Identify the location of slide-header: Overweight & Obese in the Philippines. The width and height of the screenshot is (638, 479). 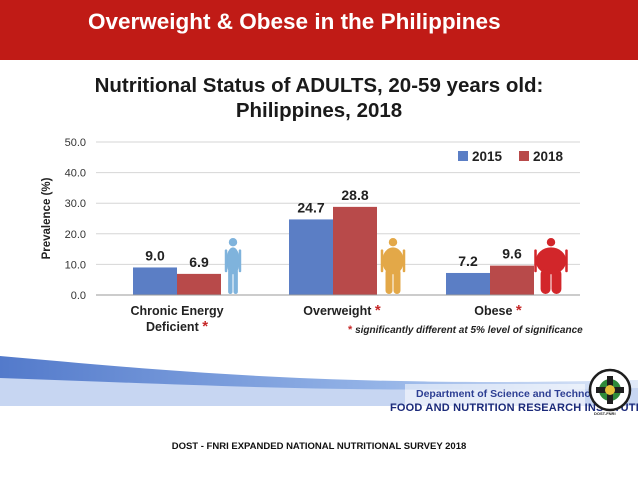
(319, 30).